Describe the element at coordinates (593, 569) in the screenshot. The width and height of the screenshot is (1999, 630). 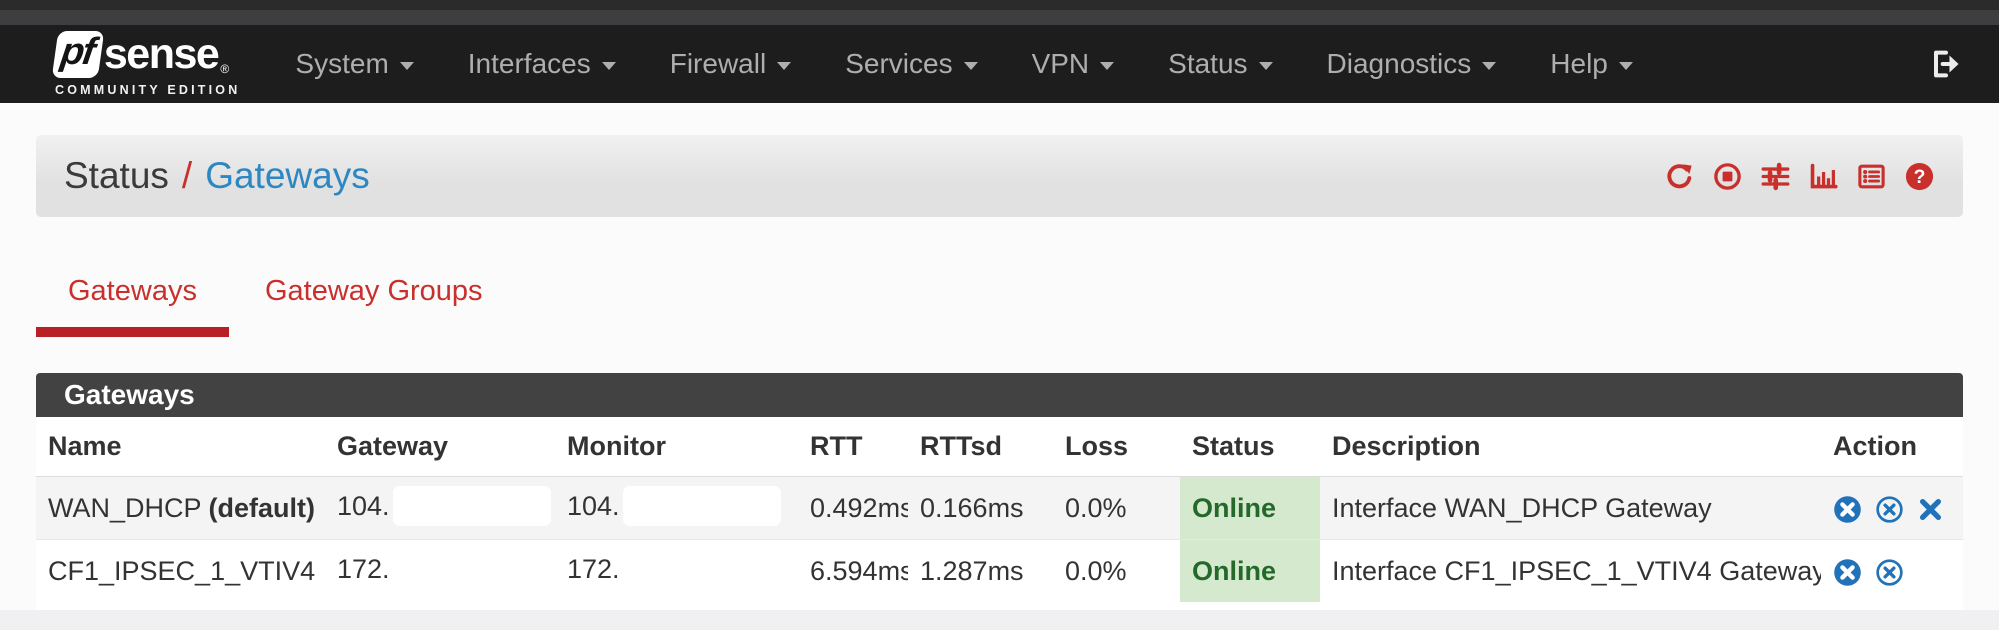
I see `monitor-address: 172.` at that location.